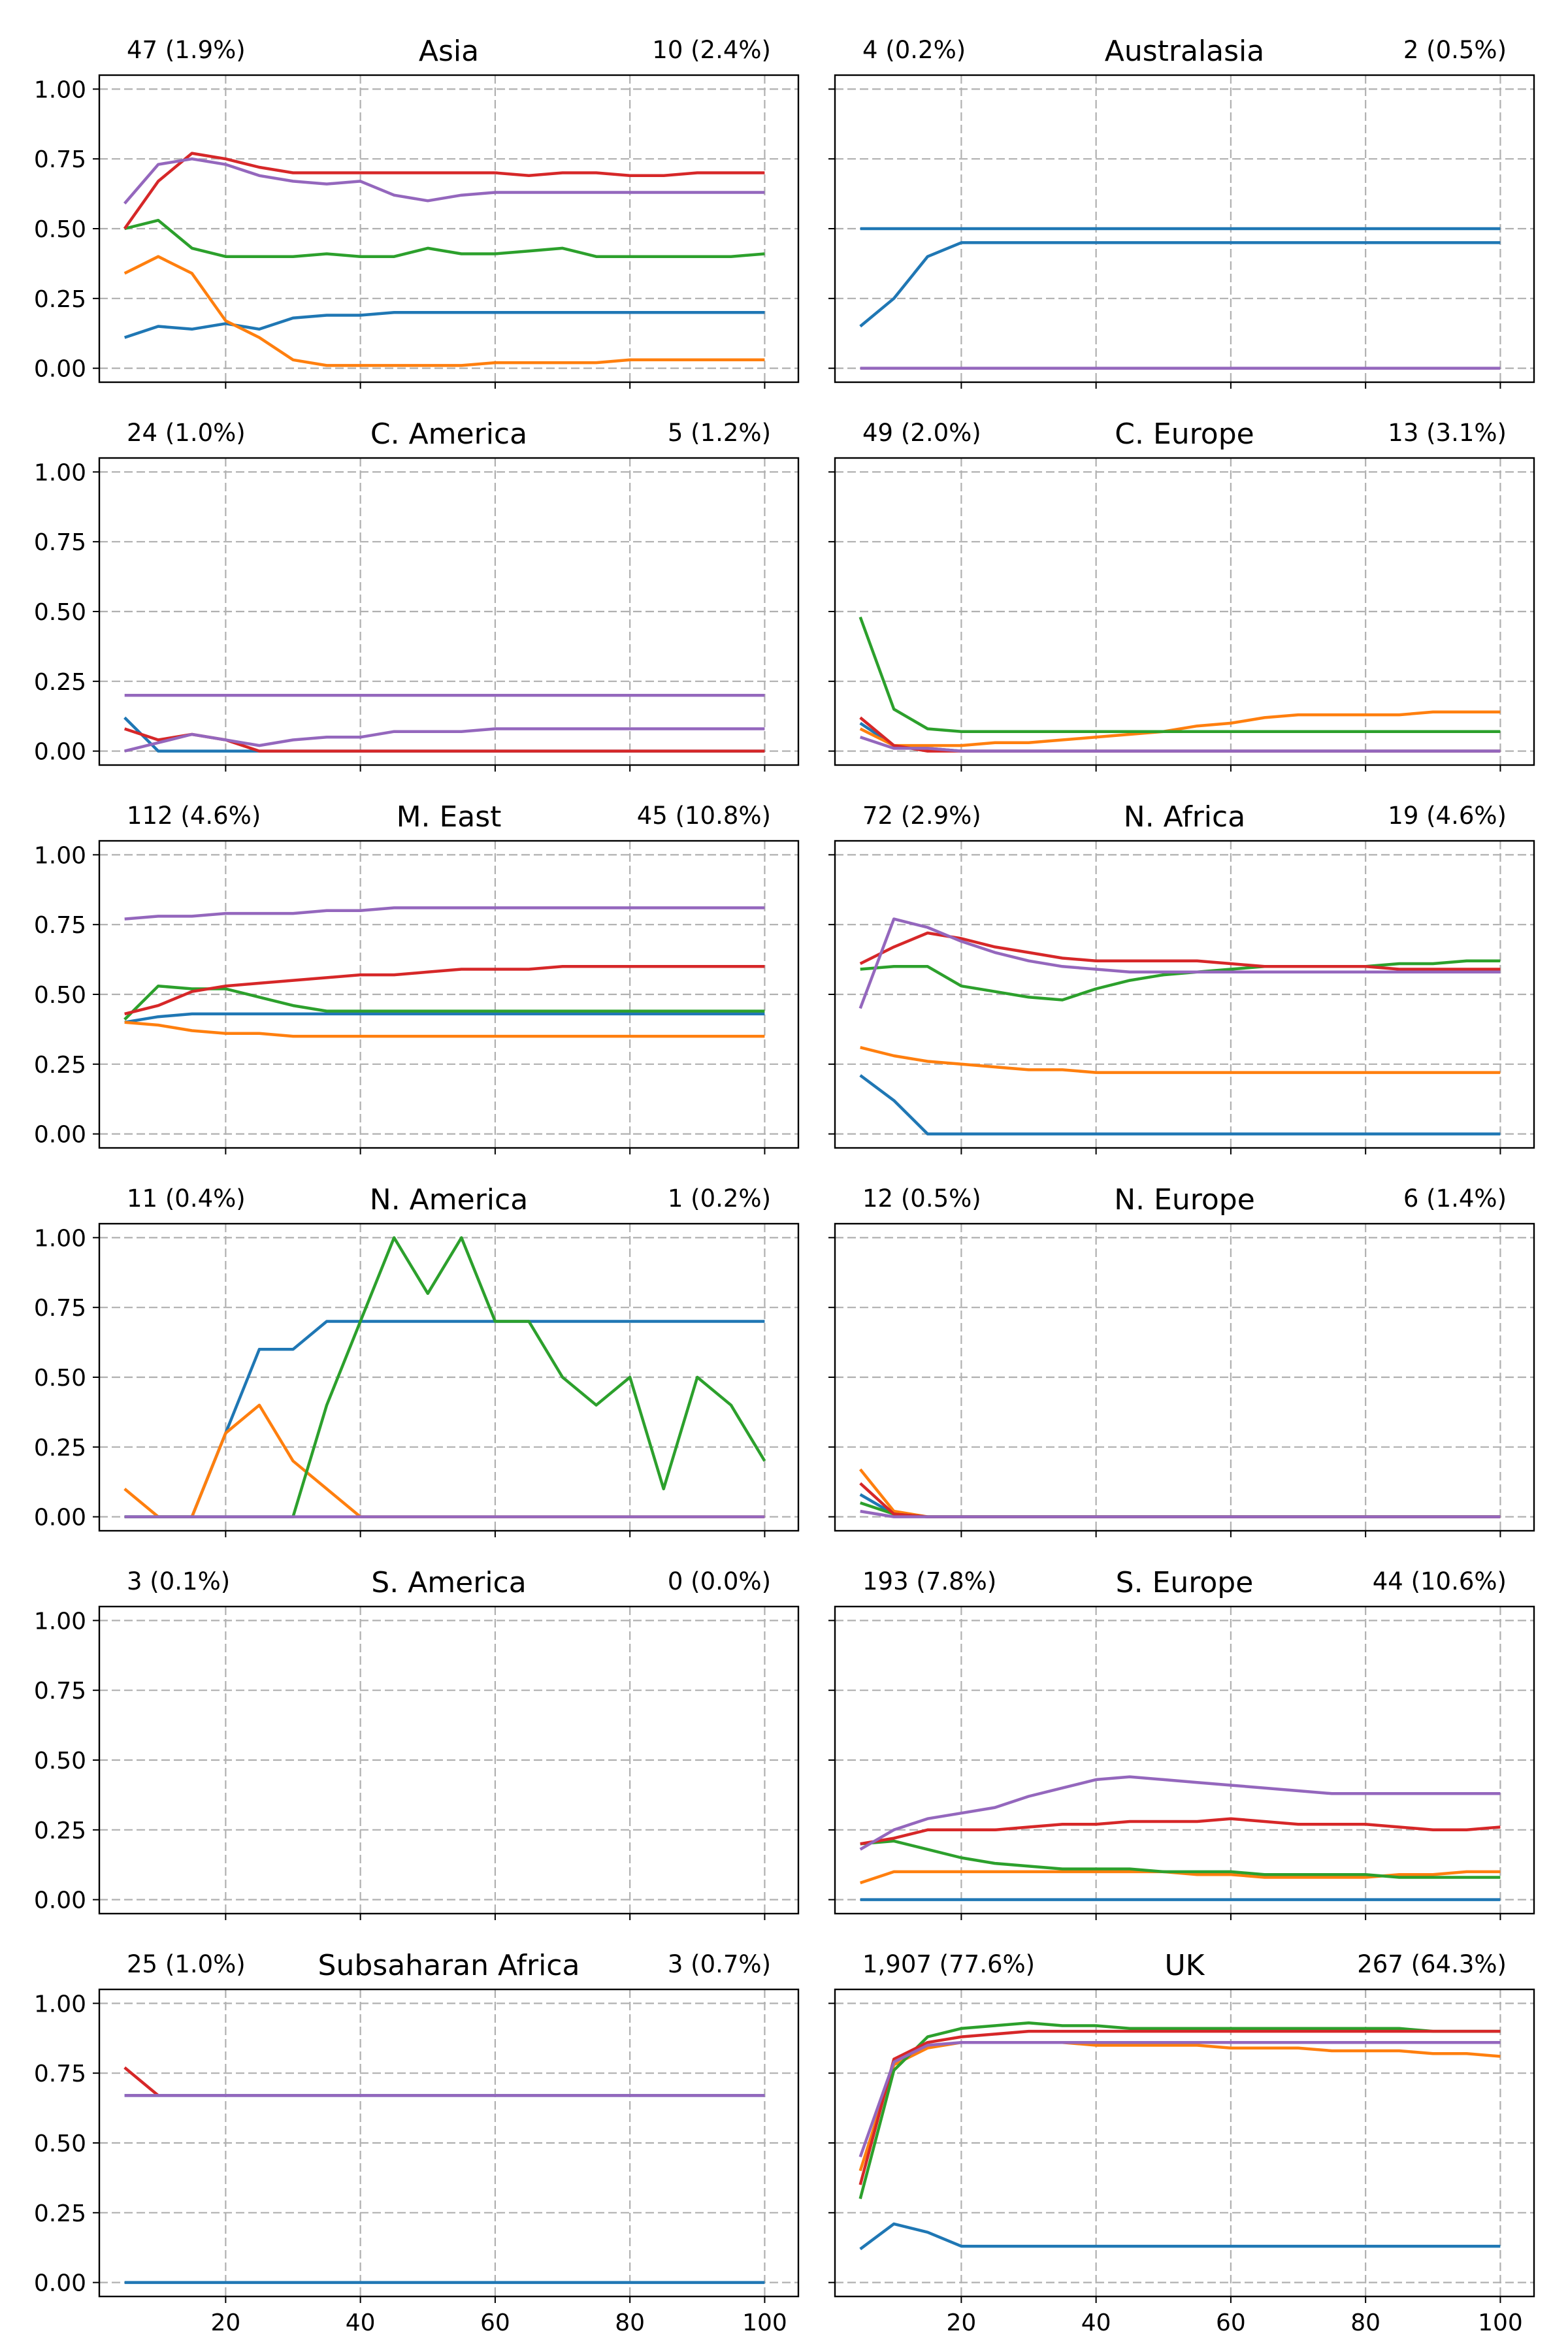 The height and width of the screenshot is (2352, 1568). I want to click on panel-title: Asia, so click(449, 51).